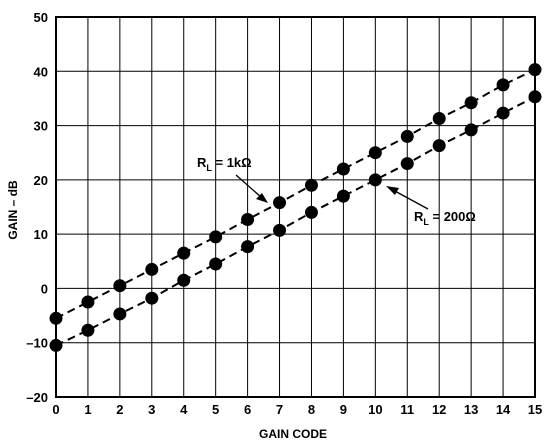 This screenshot has width=545, height=442. I want to click on x-tick-label: 3, so click(151, 409).